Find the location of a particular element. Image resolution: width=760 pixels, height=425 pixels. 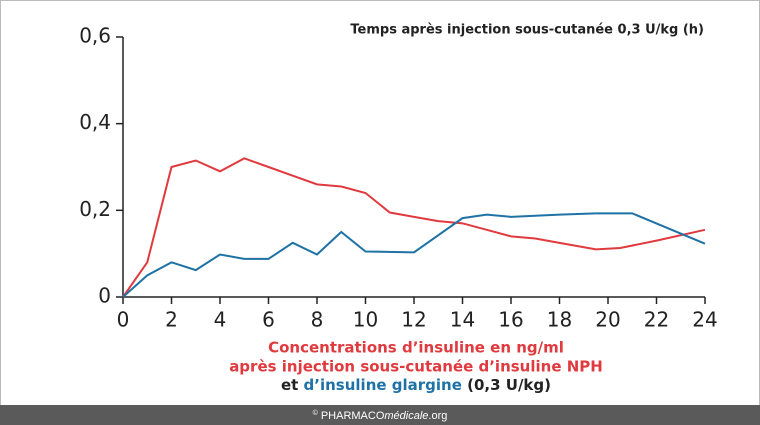

footer-part: © is located at coordinates (316, 413).